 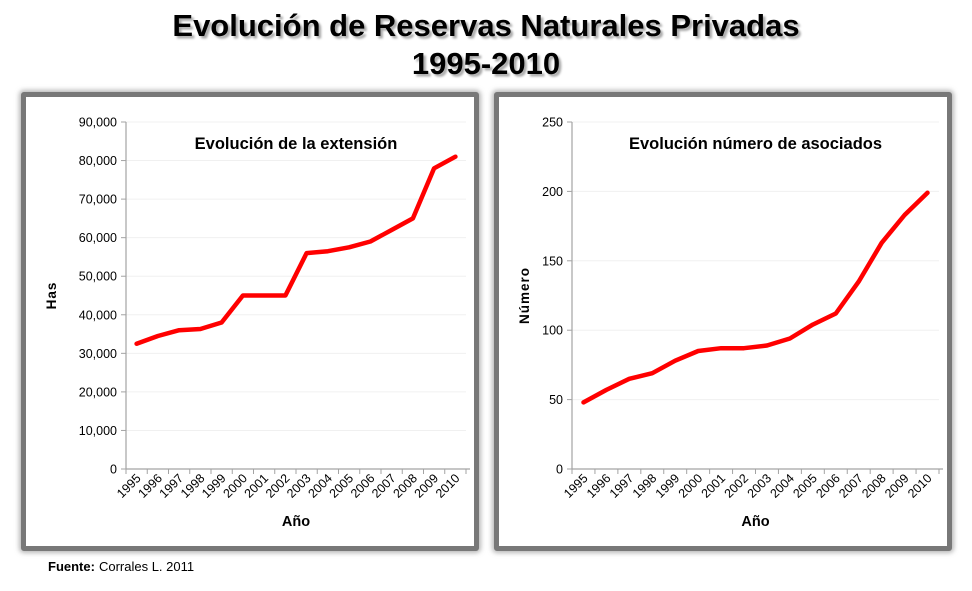 What do you see at coordinates (552, 192) in the screenshot?
I see `y-tick-label: 200` at bounding box center [552, 192].